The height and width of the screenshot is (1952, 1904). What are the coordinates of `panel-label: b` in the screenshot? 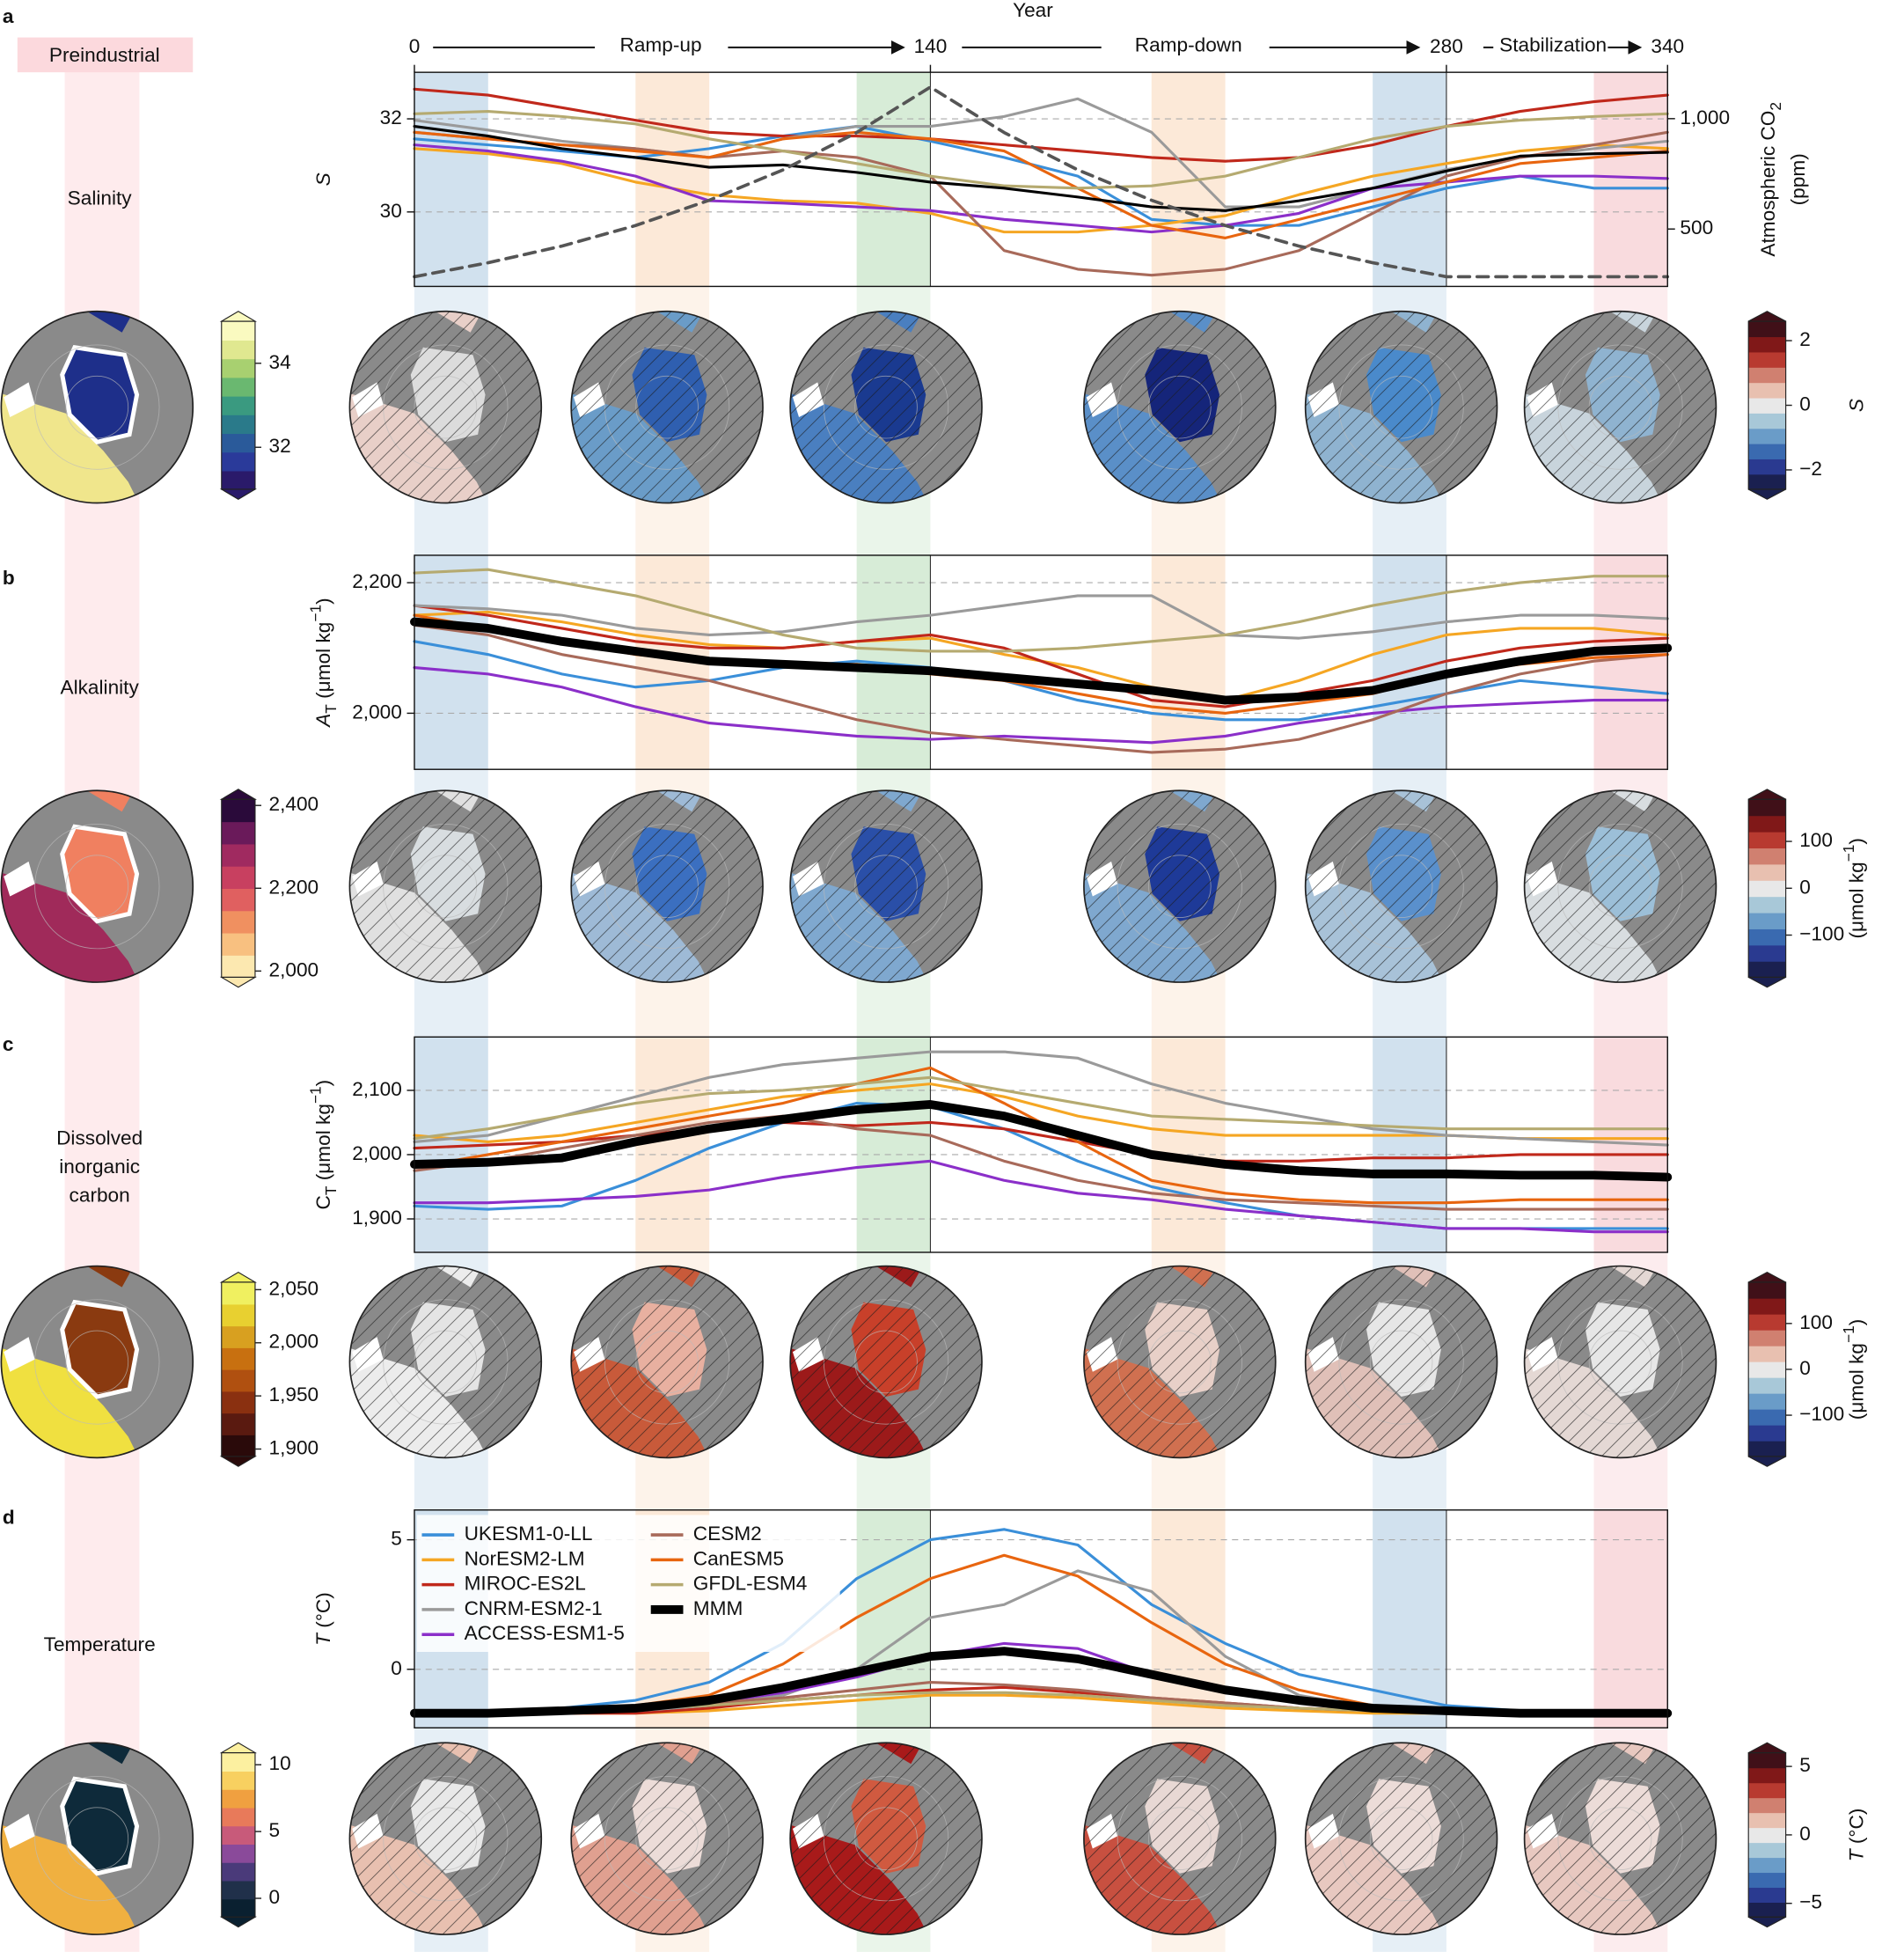 It's located at (9, 578).